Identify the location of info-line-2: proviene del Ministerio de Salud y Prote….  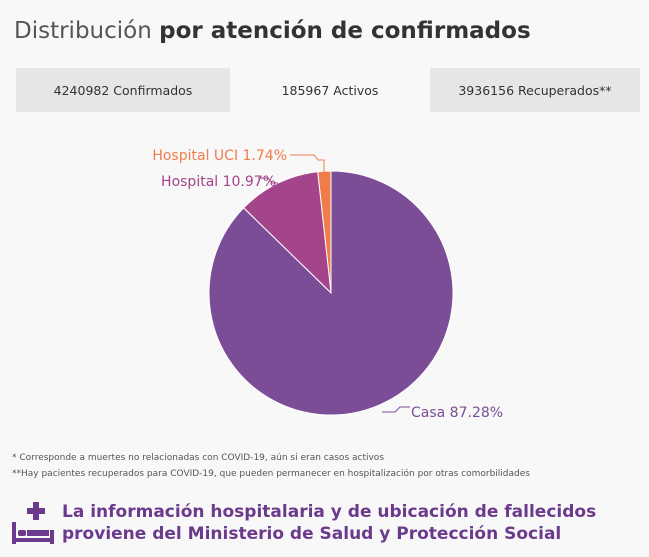
(312, 534).